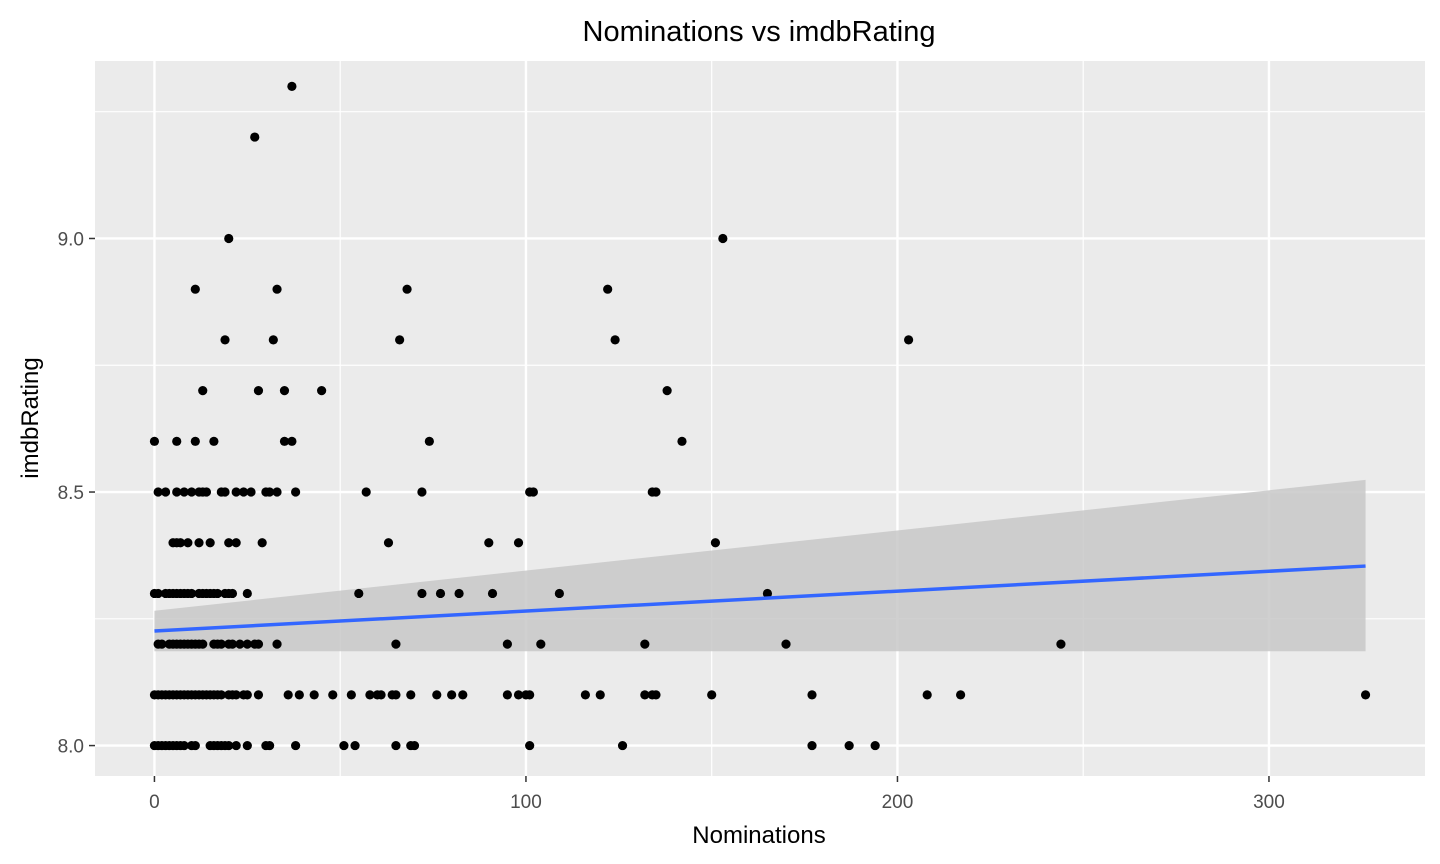 The height and width of the screenshot is (864, 1440). What do you see at coordinates (71, 239) in the screenshot?
I see `y-tick-label: 9.0` at bounding box center [71, 239].